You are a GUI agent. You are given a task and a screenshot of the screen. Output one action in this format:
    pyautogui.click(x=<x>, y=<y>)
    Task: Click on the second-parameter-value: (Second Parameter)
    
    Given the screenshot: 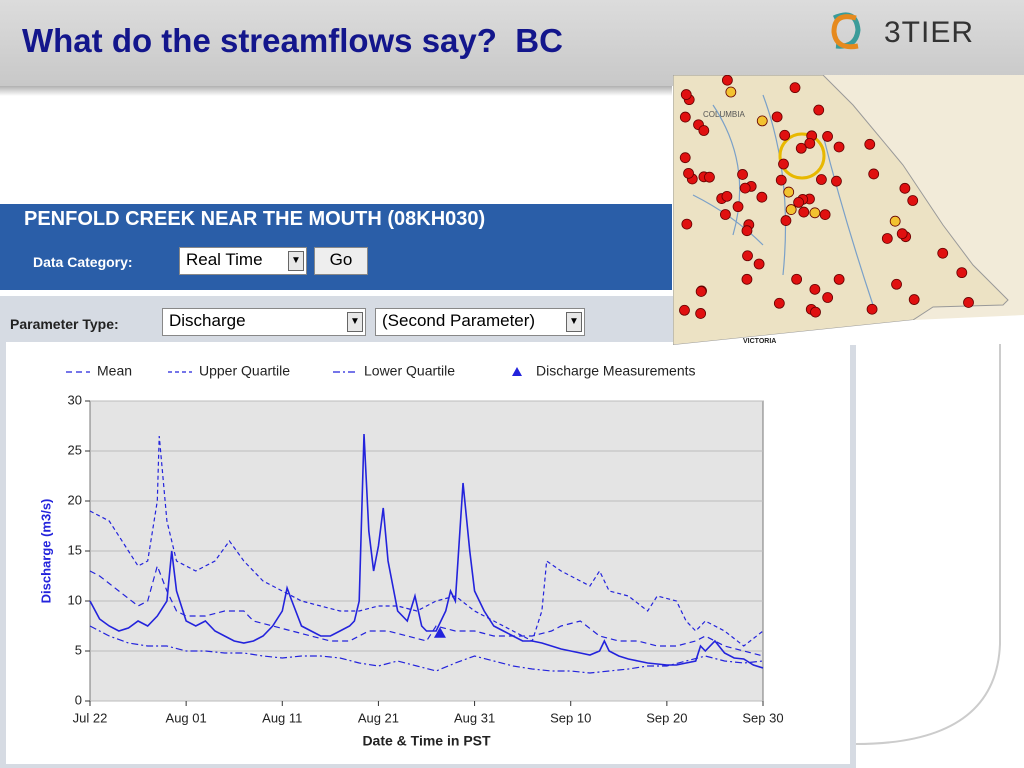 What is the action you would take?
    pyautogui.click(x=459, y=320)
    